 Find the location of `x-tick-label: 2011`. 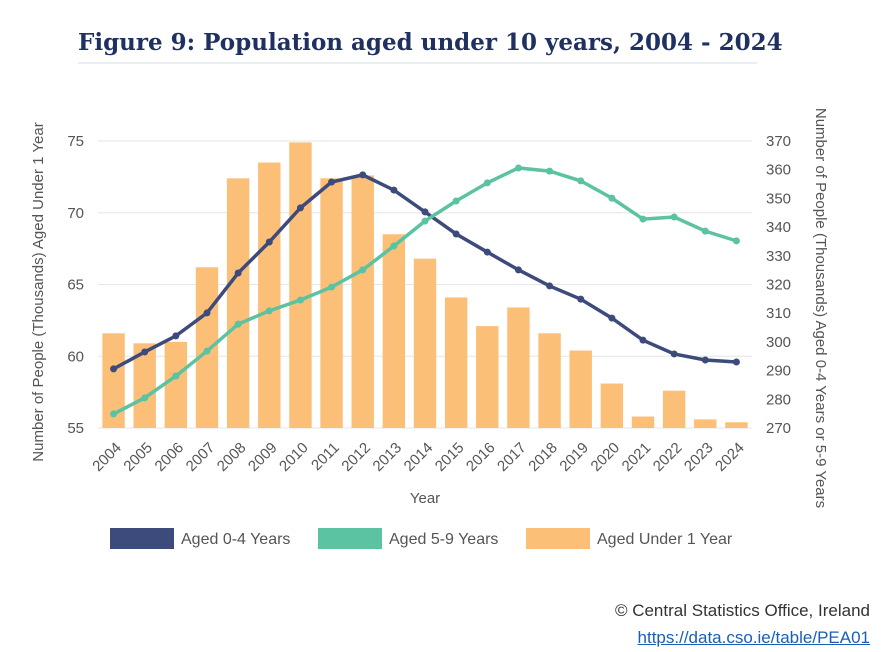

x-tick-label: 2011 is located at coordinates (325, 456).